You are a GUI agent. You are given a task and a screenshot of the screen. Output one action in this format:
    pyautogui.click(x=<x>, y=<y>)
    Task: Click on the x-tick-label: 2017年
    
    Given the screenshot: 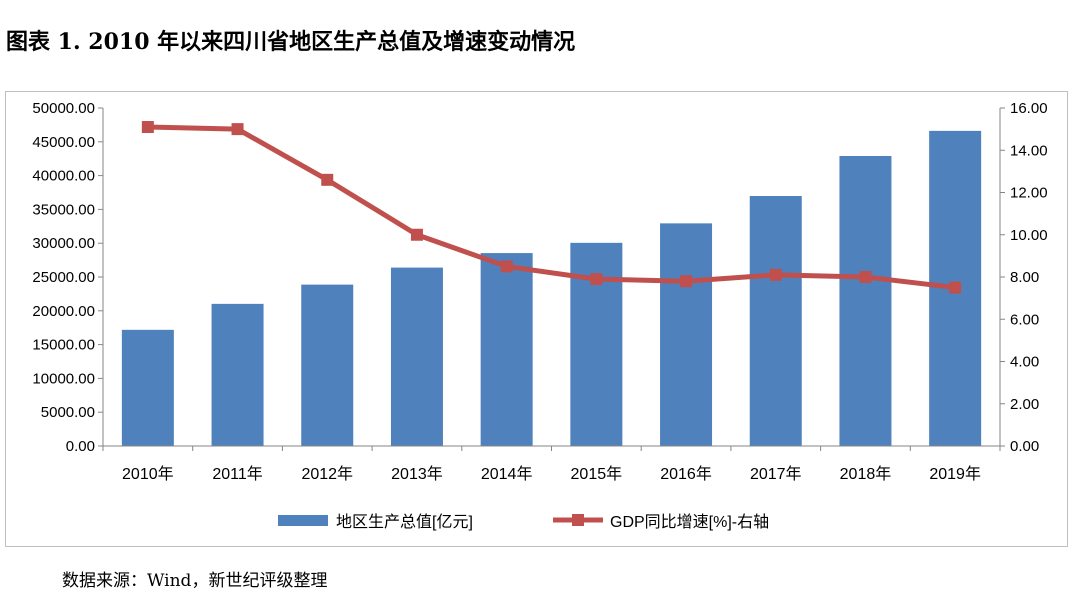 What is the action you would take?
    pyautogui.click(x=776, y=474)
    